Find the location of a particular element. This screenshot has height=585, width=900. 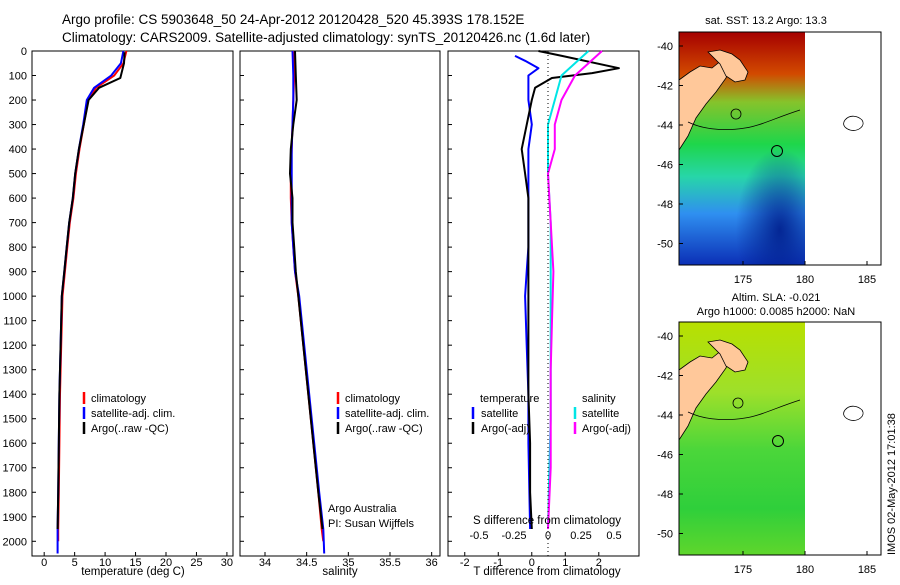

x-tick-label: 35.5 is located at coordinates (389, 563).